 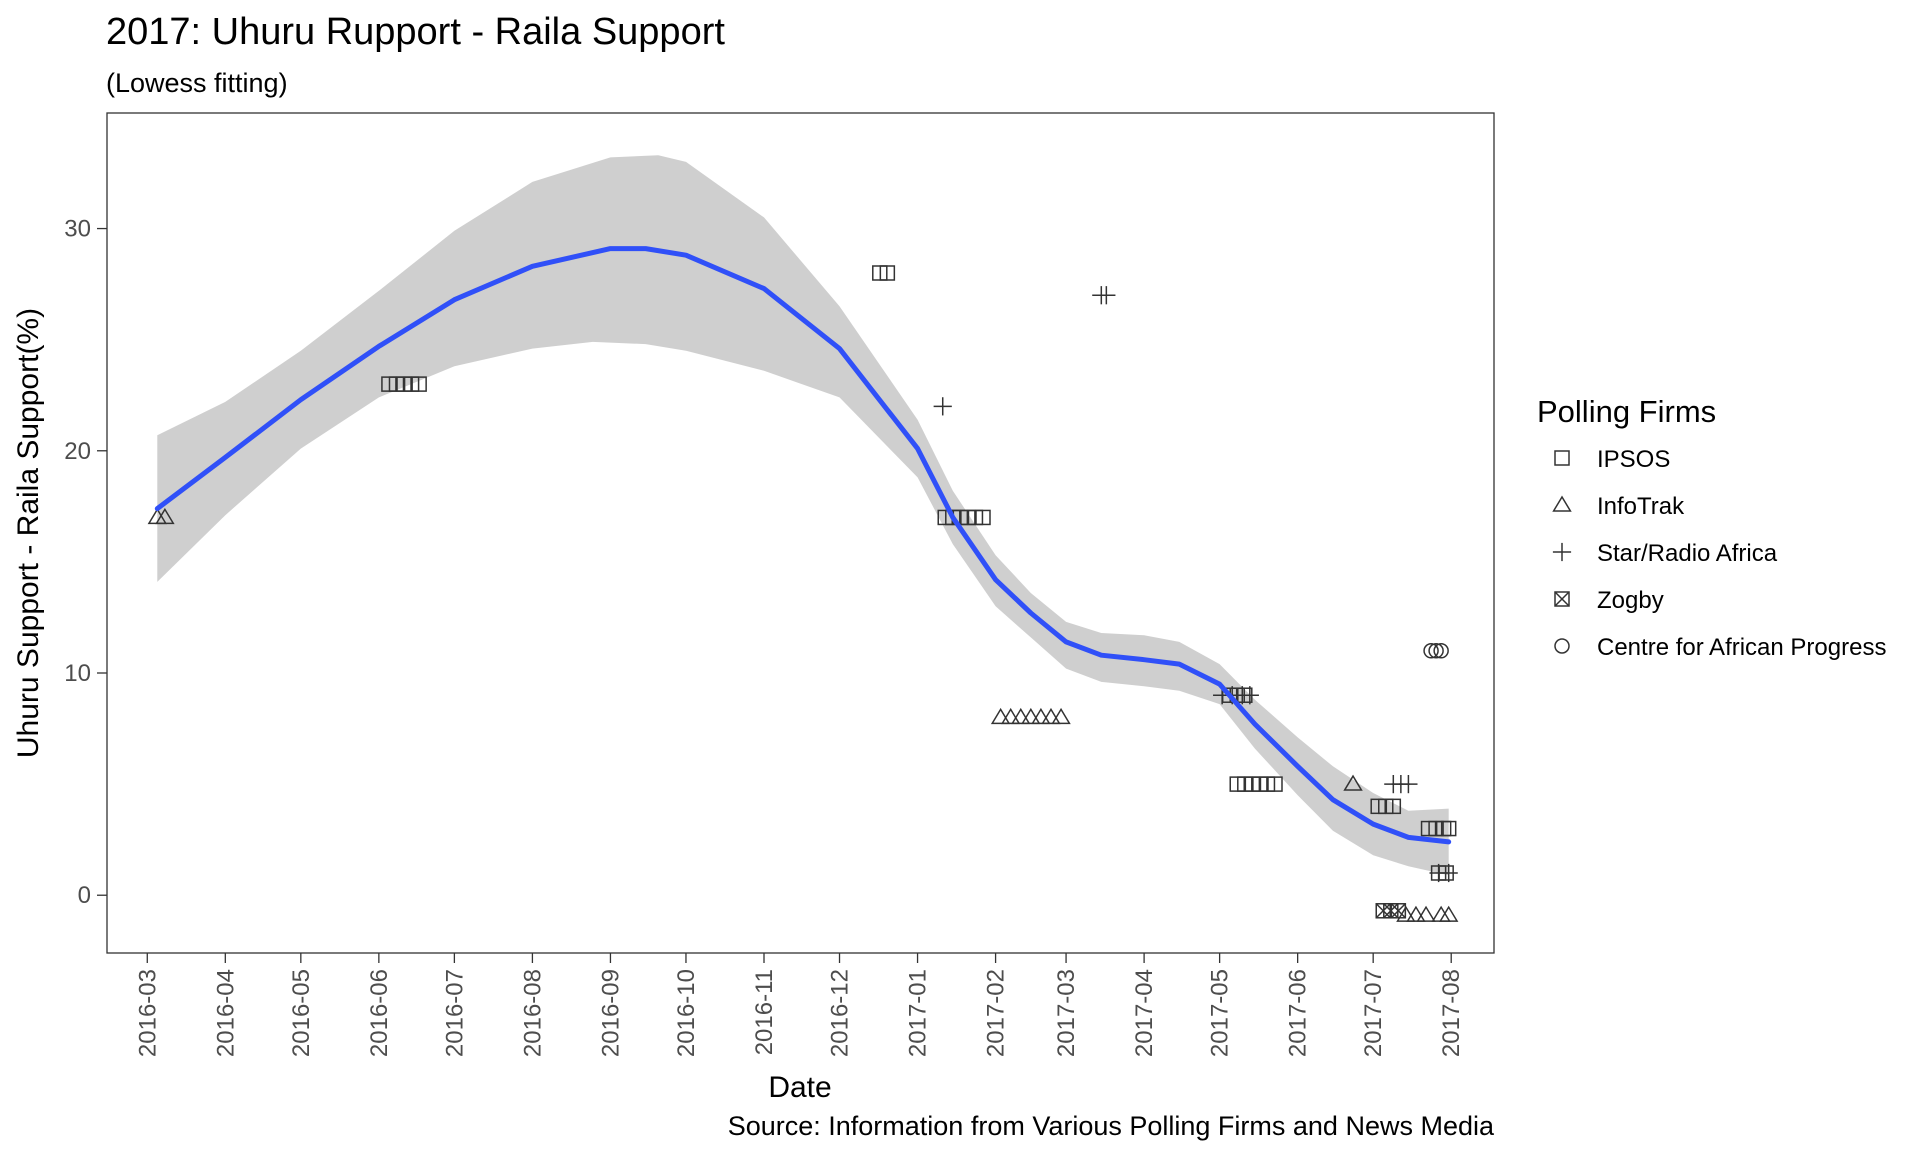 I want to click on y-tick-label: 10, so click(x=77, y=673).